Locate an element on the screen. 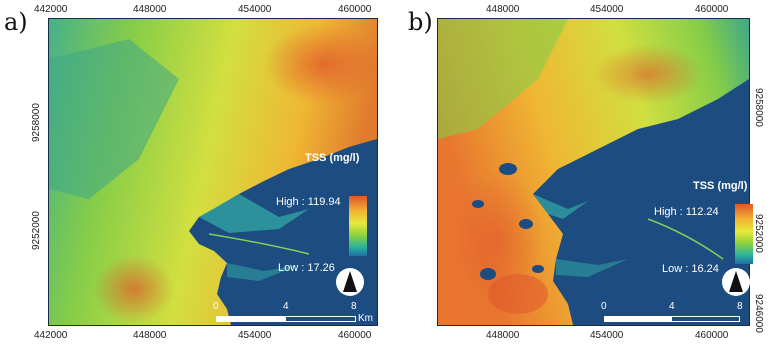  panel-b-legend-low: Low : 16.24 is located at coordinates (690, 269).